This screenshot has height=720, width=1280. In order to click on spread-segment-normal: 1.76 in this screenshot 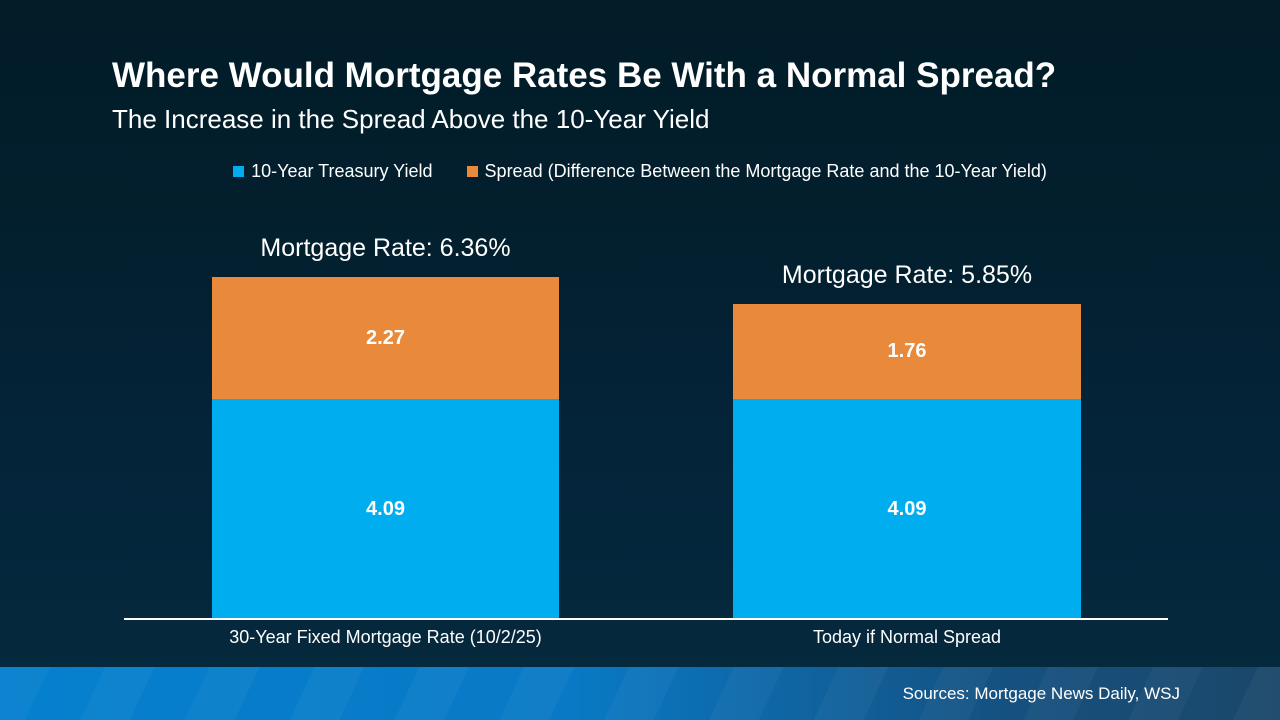, I will do `click(907, 351)`.